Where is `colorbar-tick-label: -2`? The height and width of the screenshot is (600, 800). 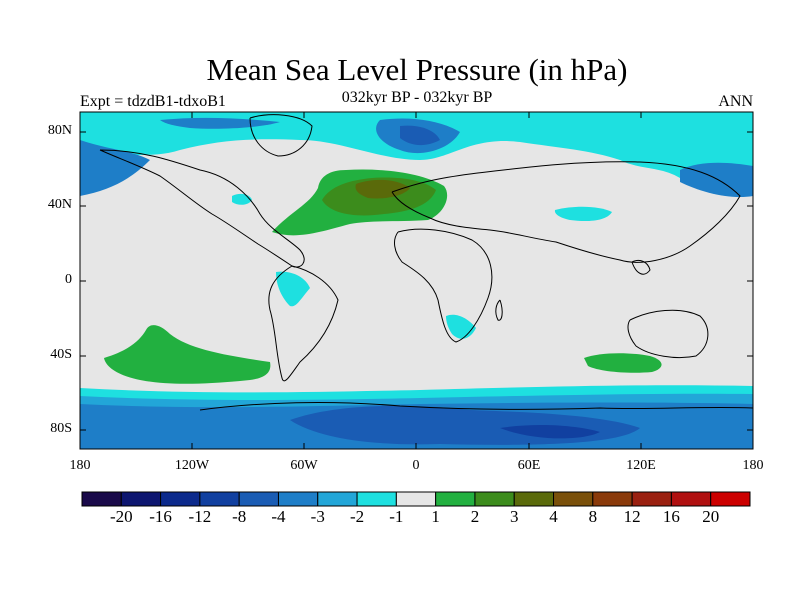
colorbar-tick-label: -2 is located at coordinates (357, 516).